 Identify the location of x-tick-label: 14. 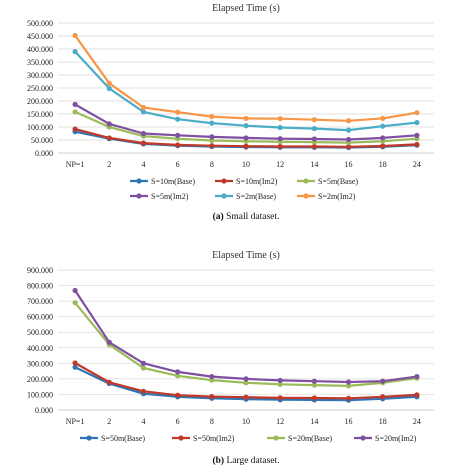
(314, 421).